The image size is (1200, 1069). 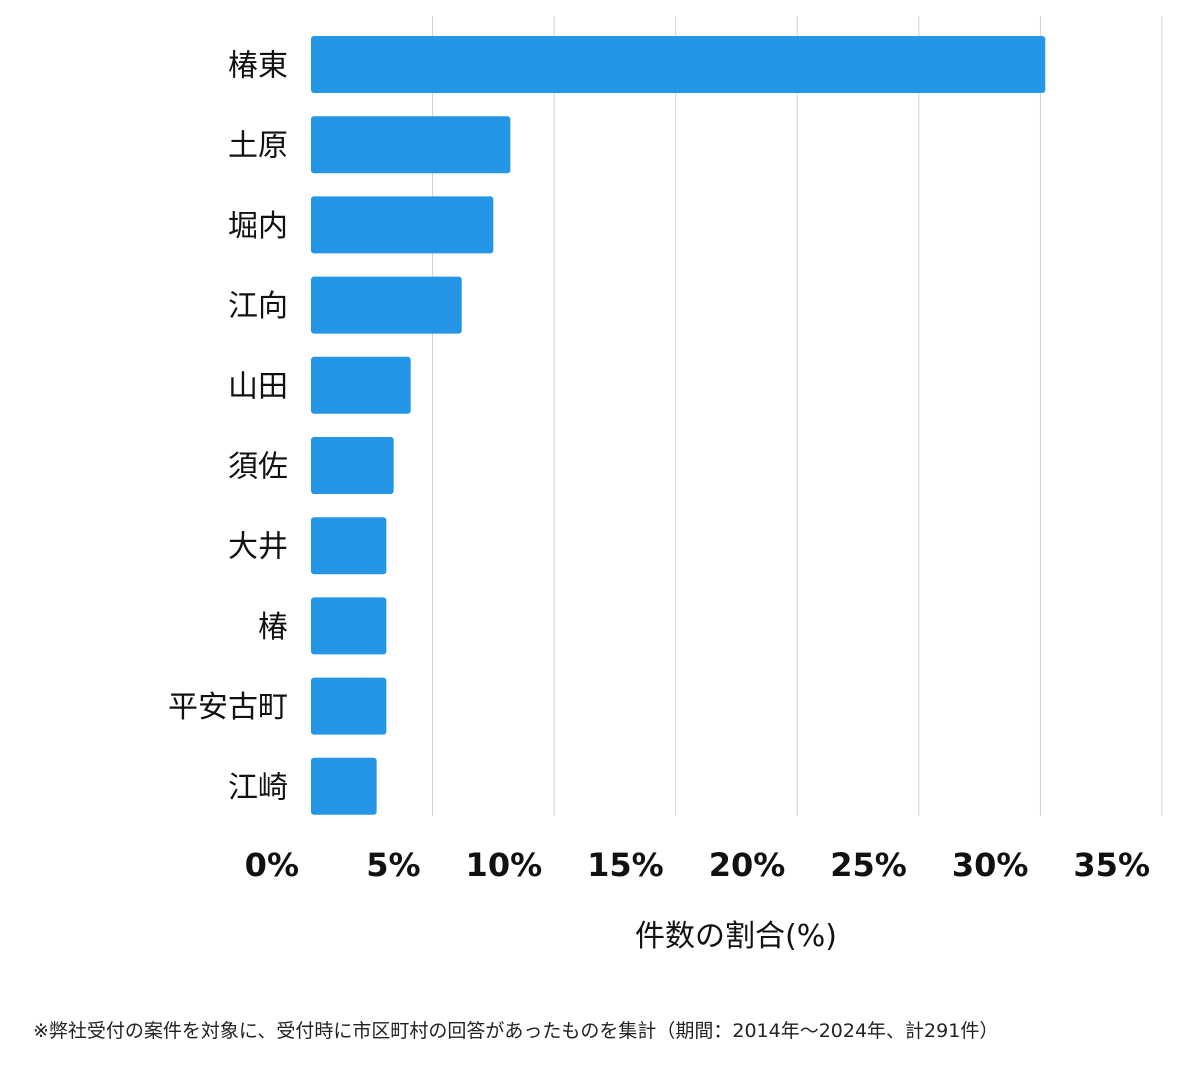 I want to click on x-tick-label: 25%, so click(x=868, y=865).